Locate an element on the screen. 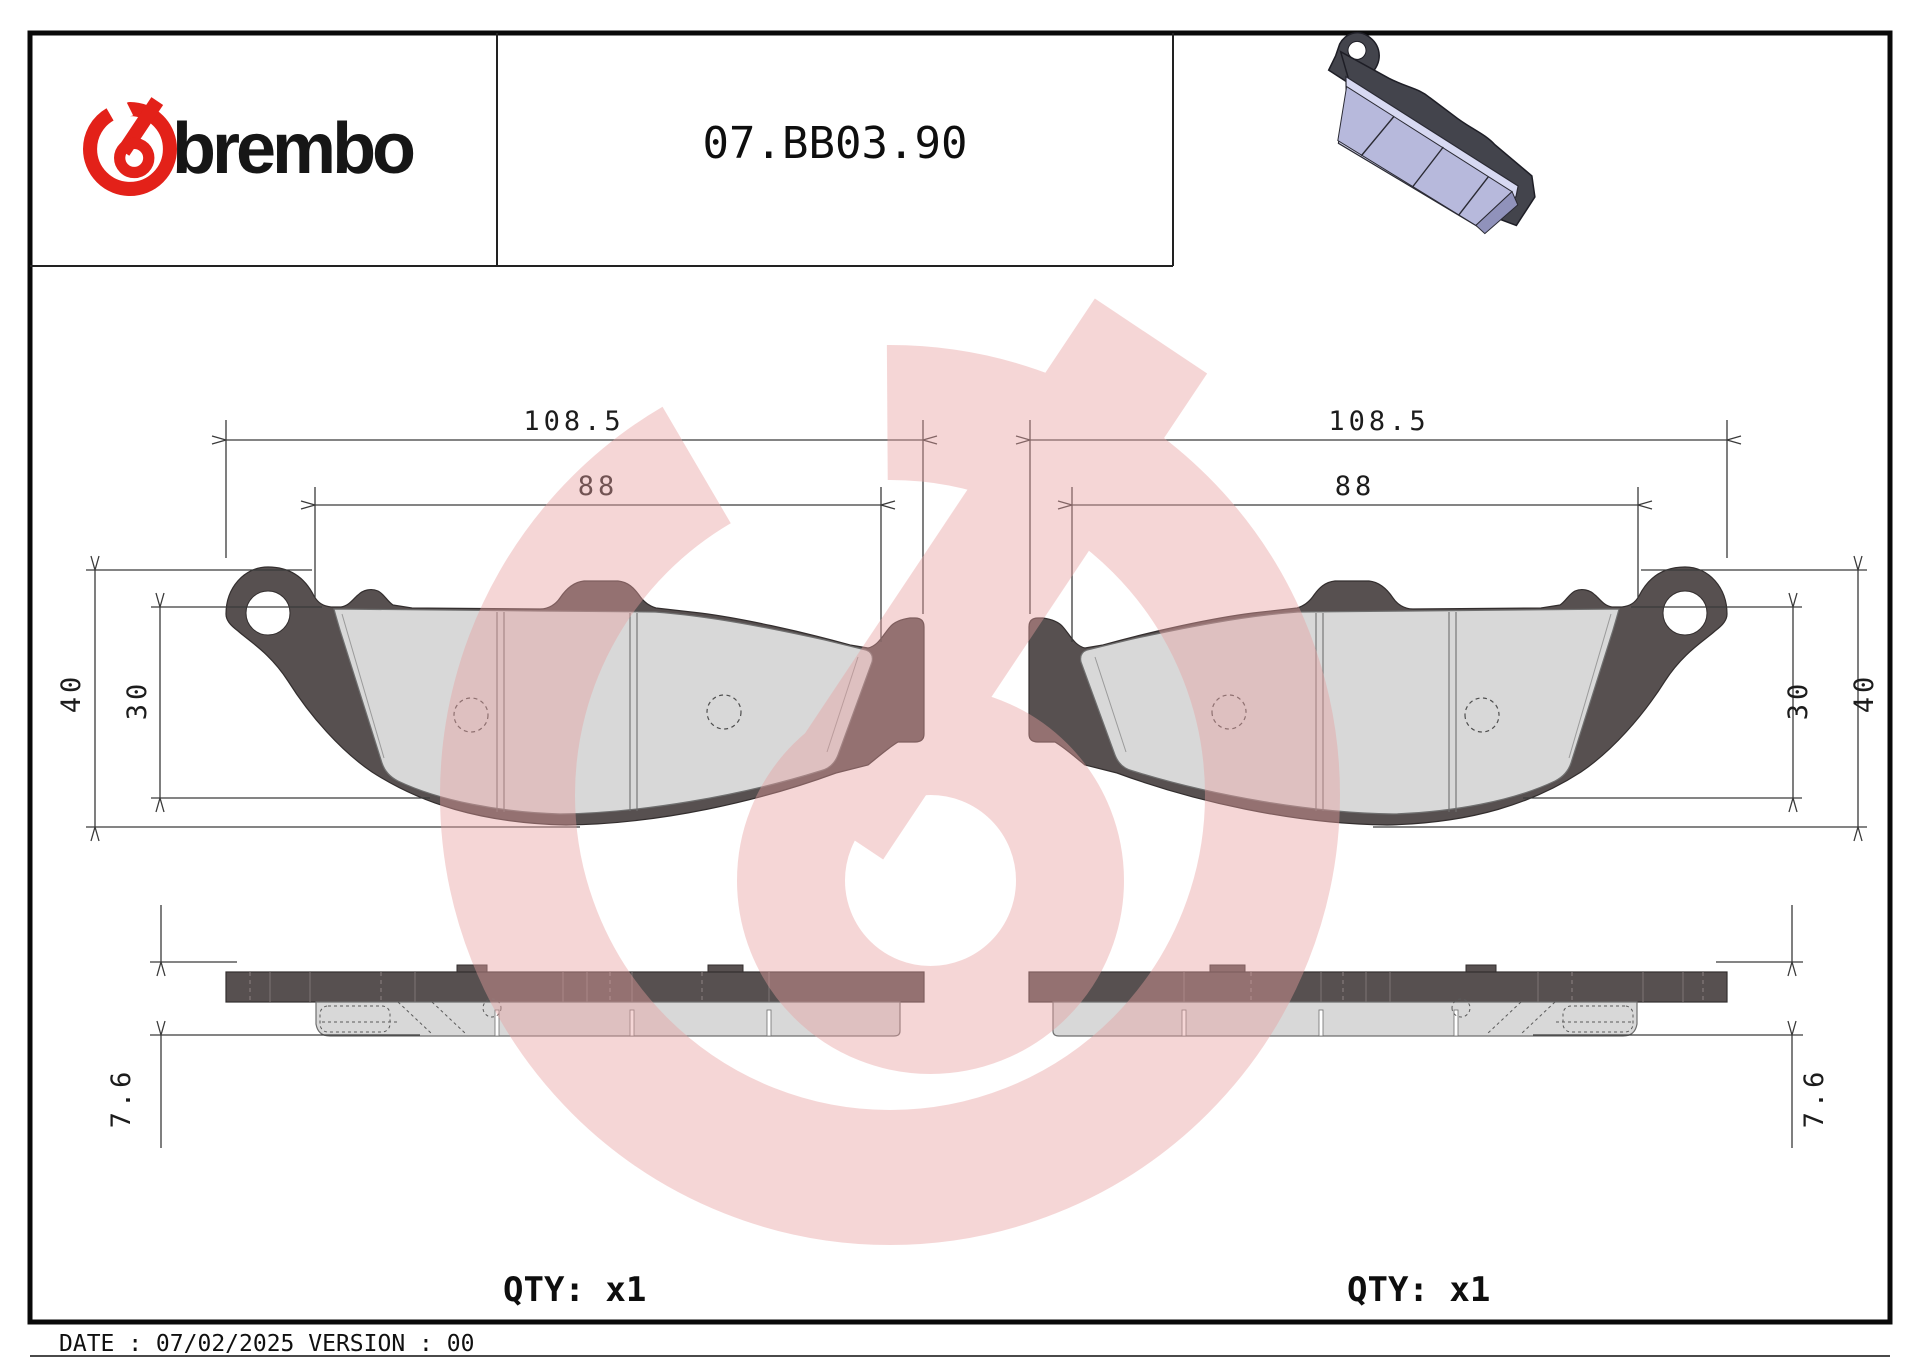 The image size is (1920, 1358). dim-overall-width-right: 108.5 is located at coordinates (1378, 421).